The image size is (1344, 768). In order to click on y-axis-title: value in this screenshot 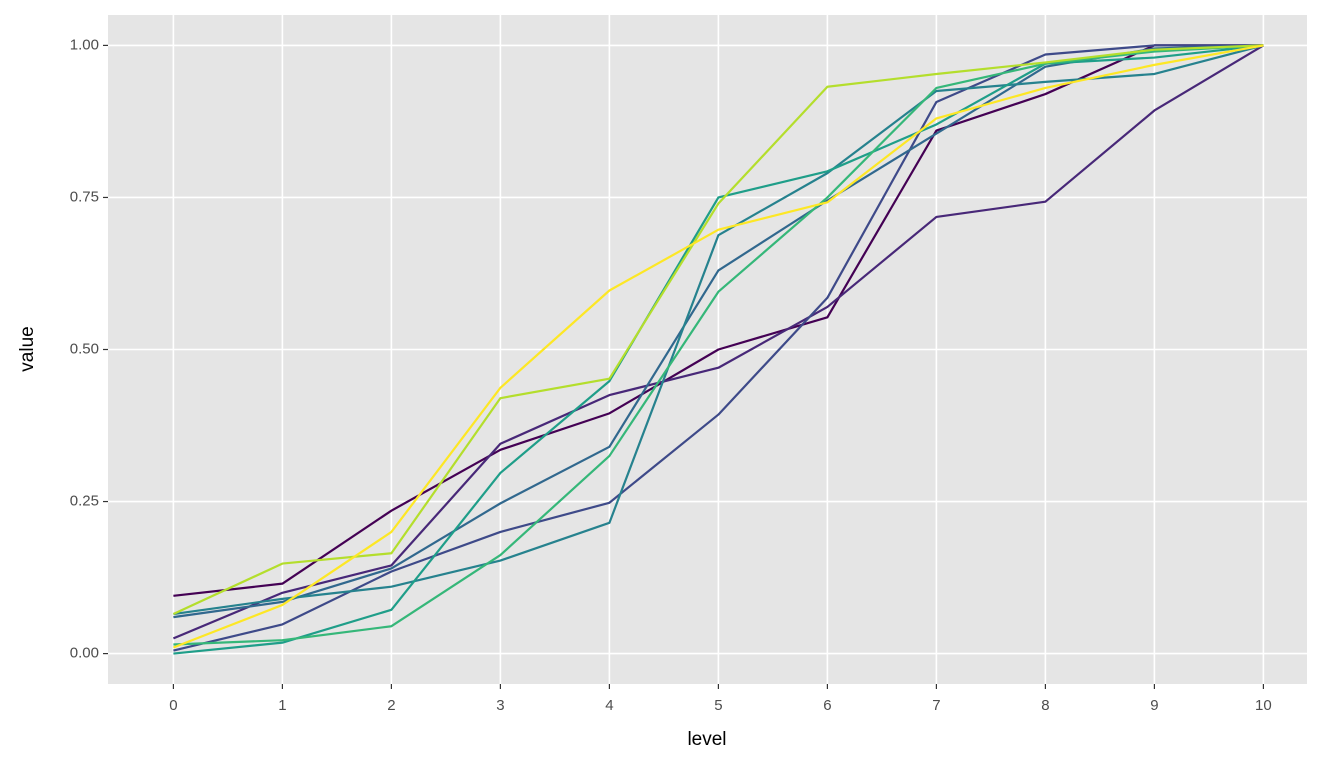, I will do `click(27, 348)`.